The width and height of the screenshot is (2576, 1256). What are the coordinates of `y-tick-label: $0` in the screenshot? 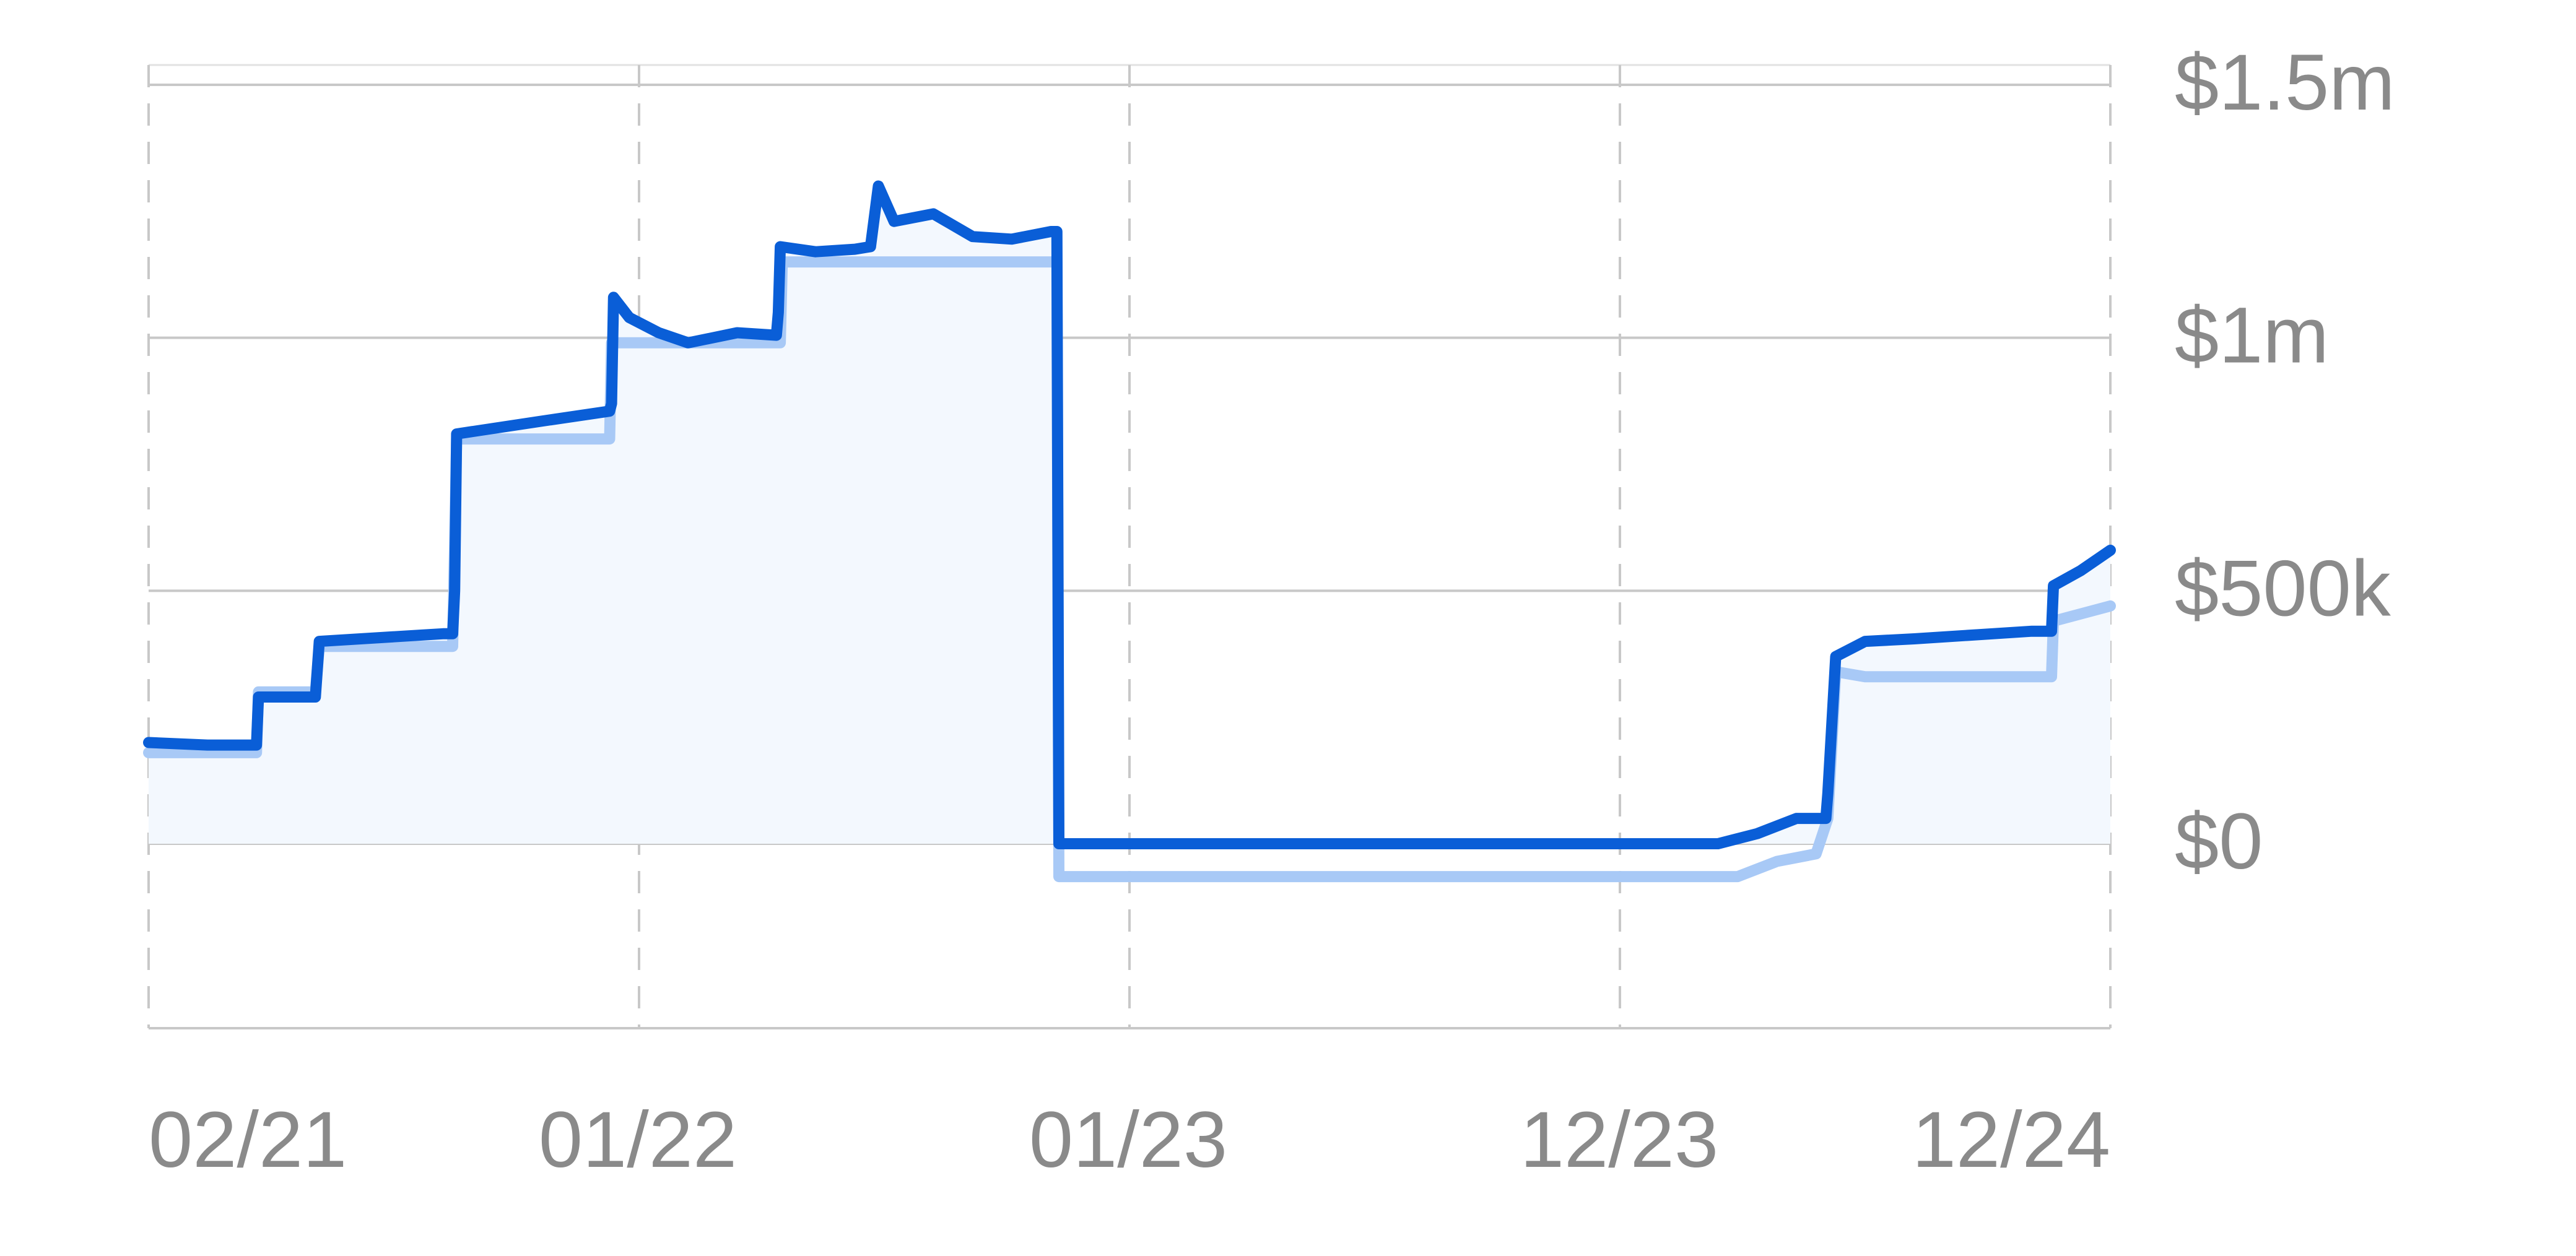 It's located at (2219, 841).